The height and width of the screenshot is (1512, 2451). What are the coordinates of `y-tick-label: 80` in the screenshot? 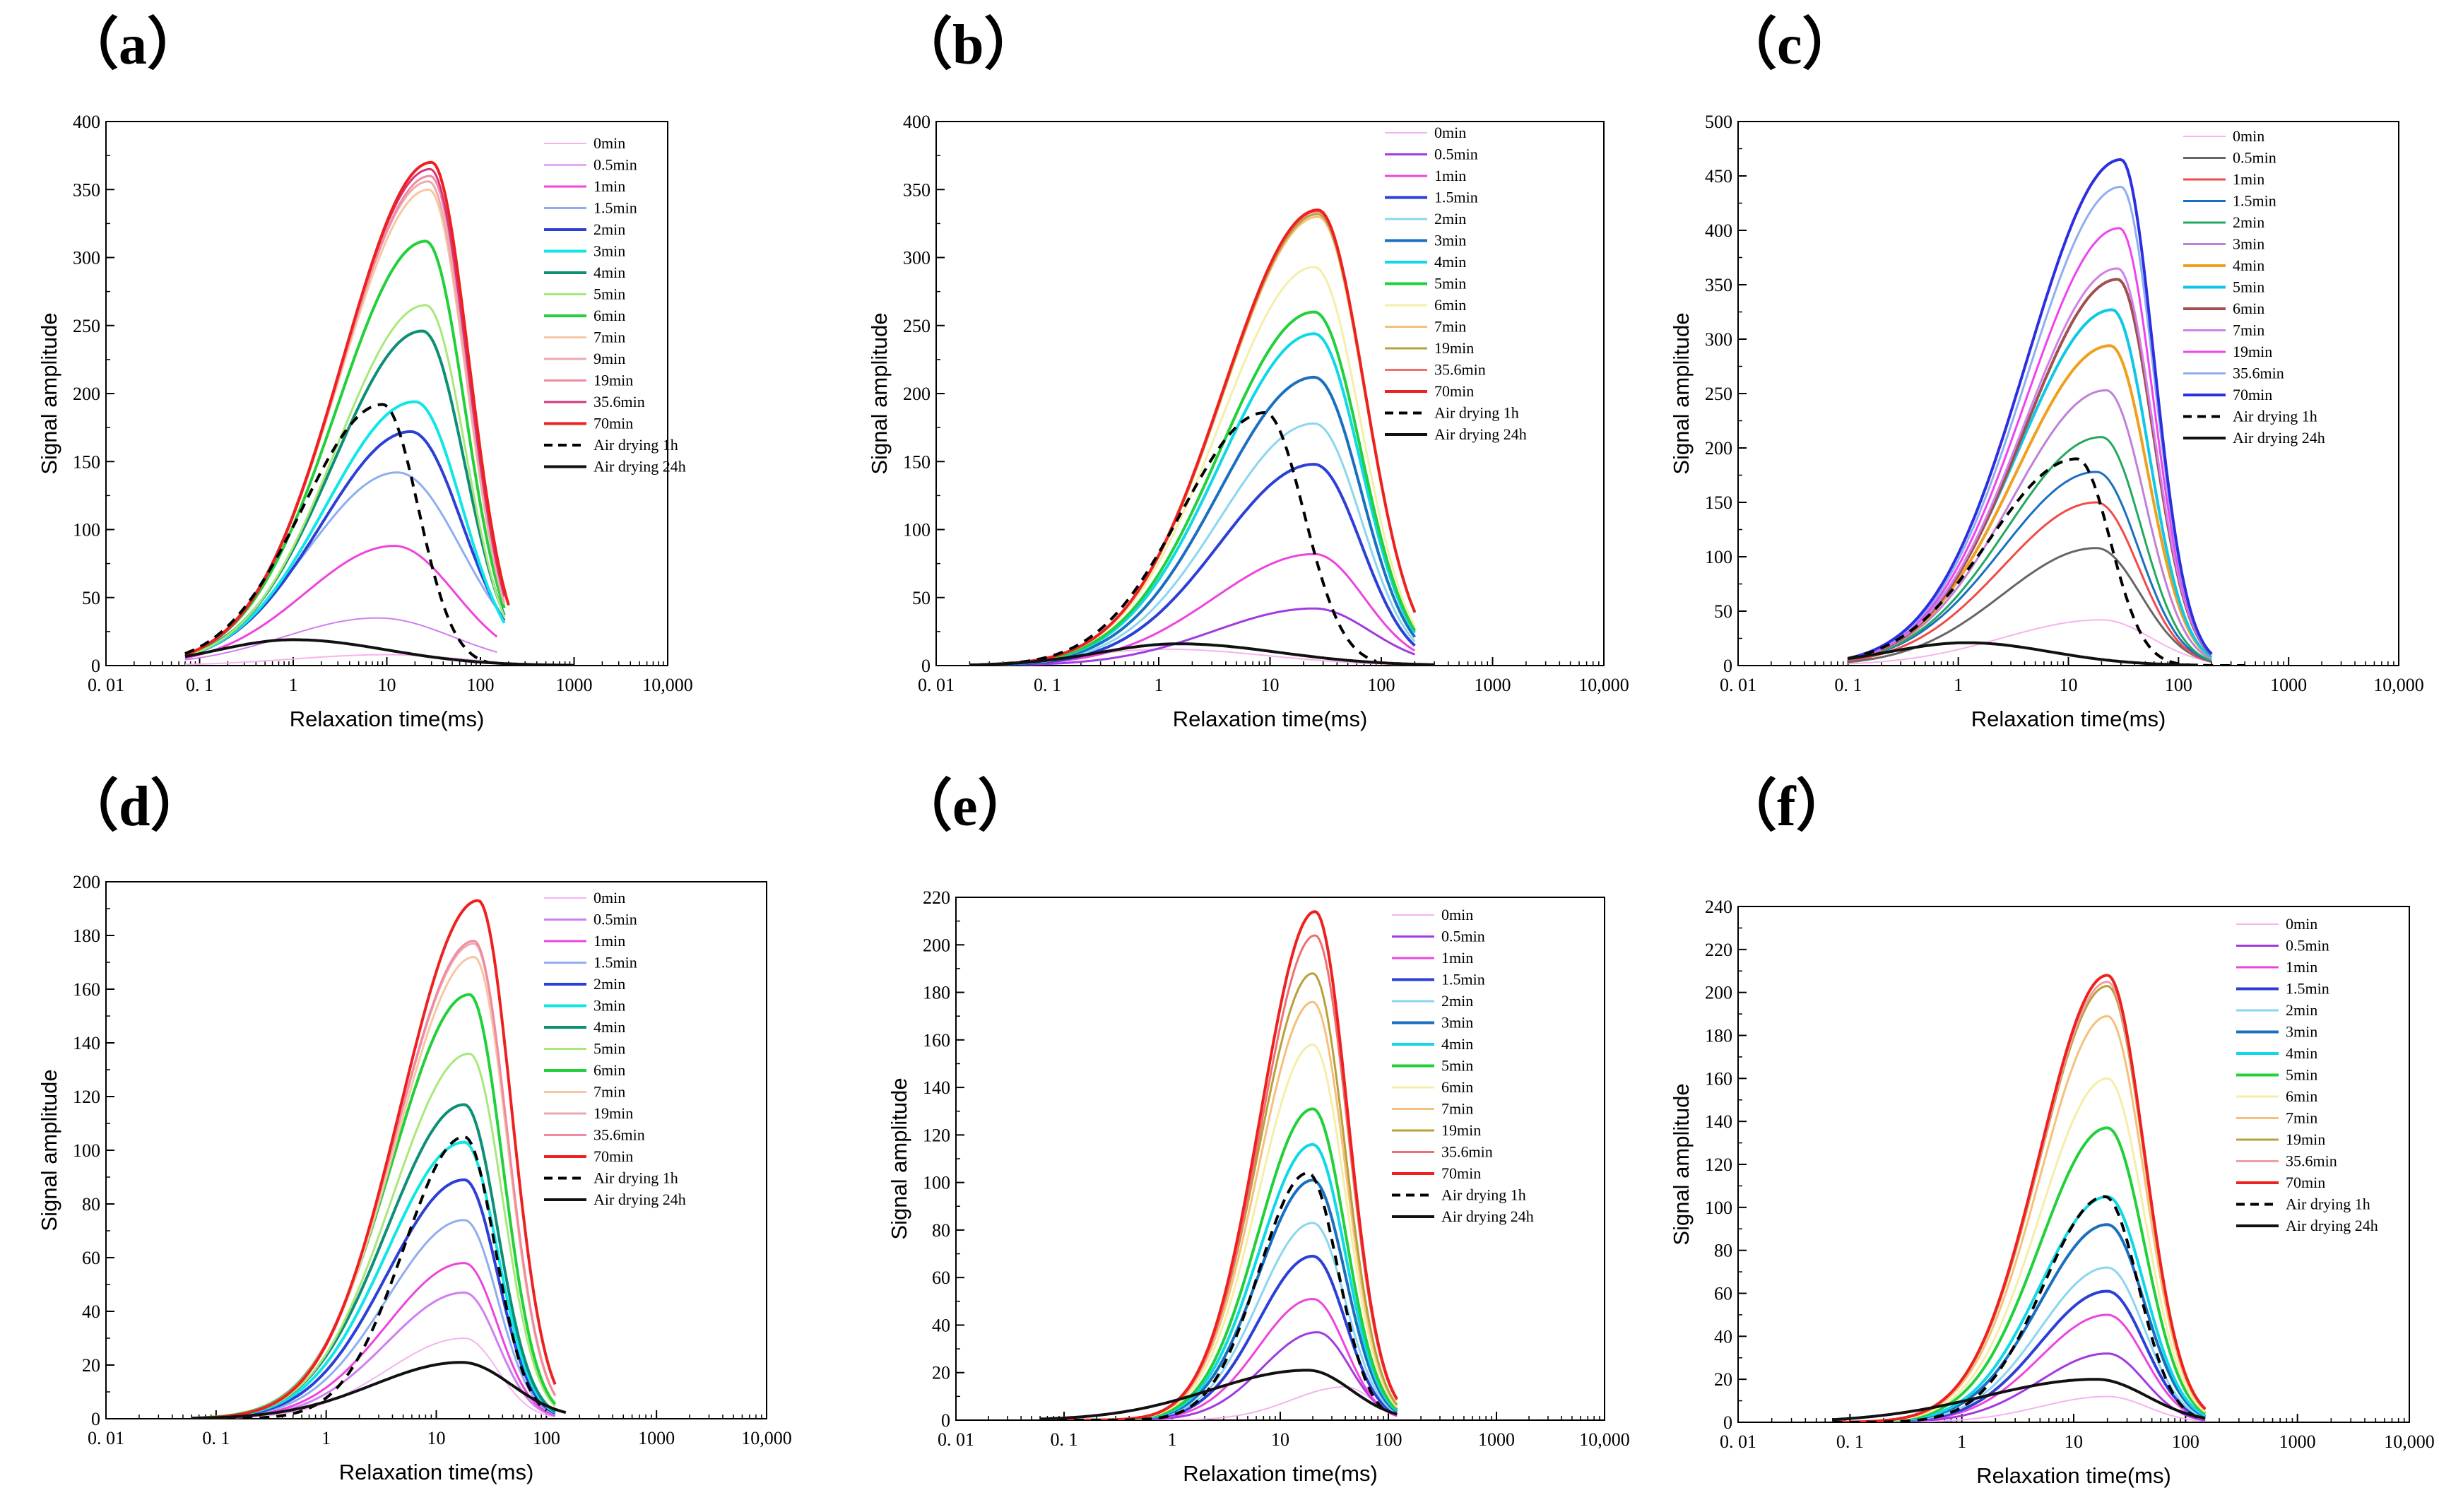 It's located at (91, 1204).